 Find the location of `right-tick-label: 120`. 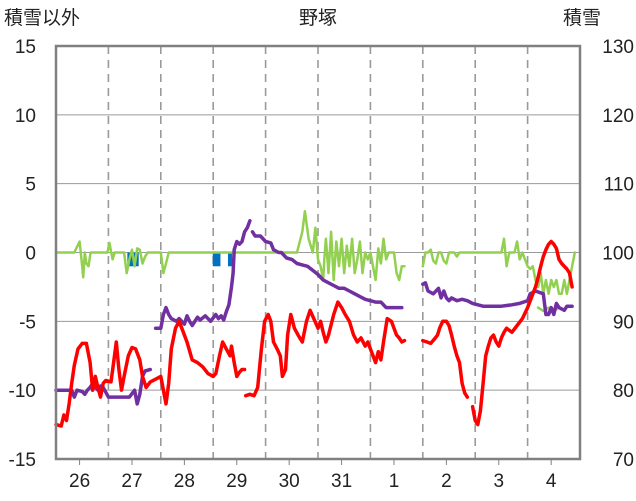

right-tick-label: 120 is located at coordinates (618, 116).